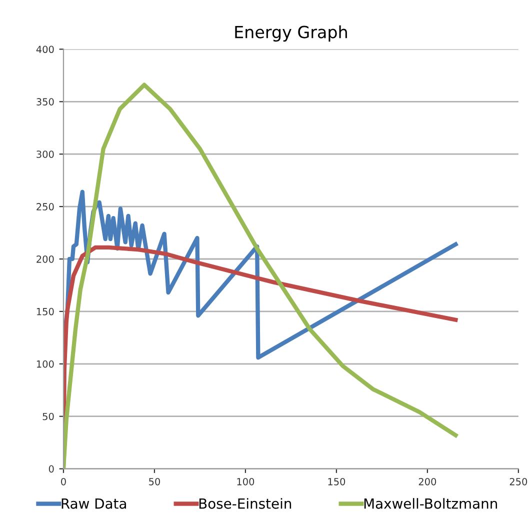  Describe the element at coordinates (45, 312) in the screenshot. I see `y-tick-label: 150` at that location.